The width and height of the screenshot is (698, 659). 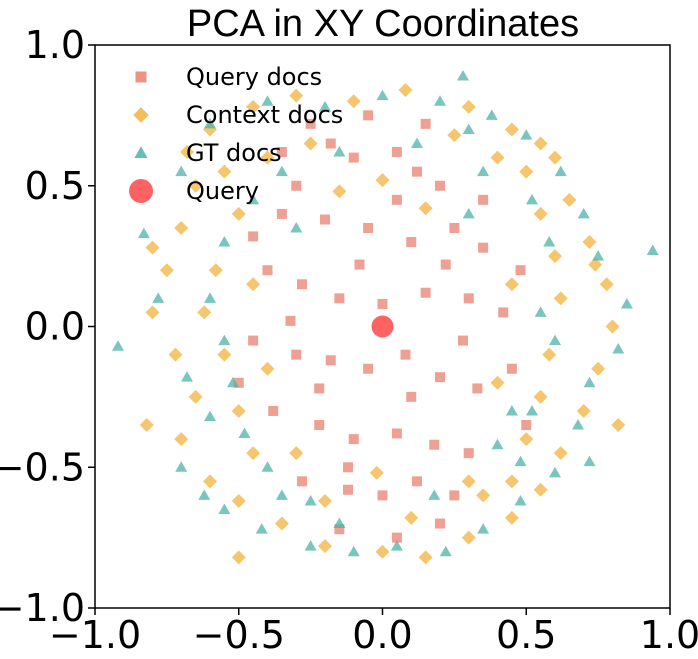 I want to click on x-tick-label: 0.0, so click(x=382, y=635).